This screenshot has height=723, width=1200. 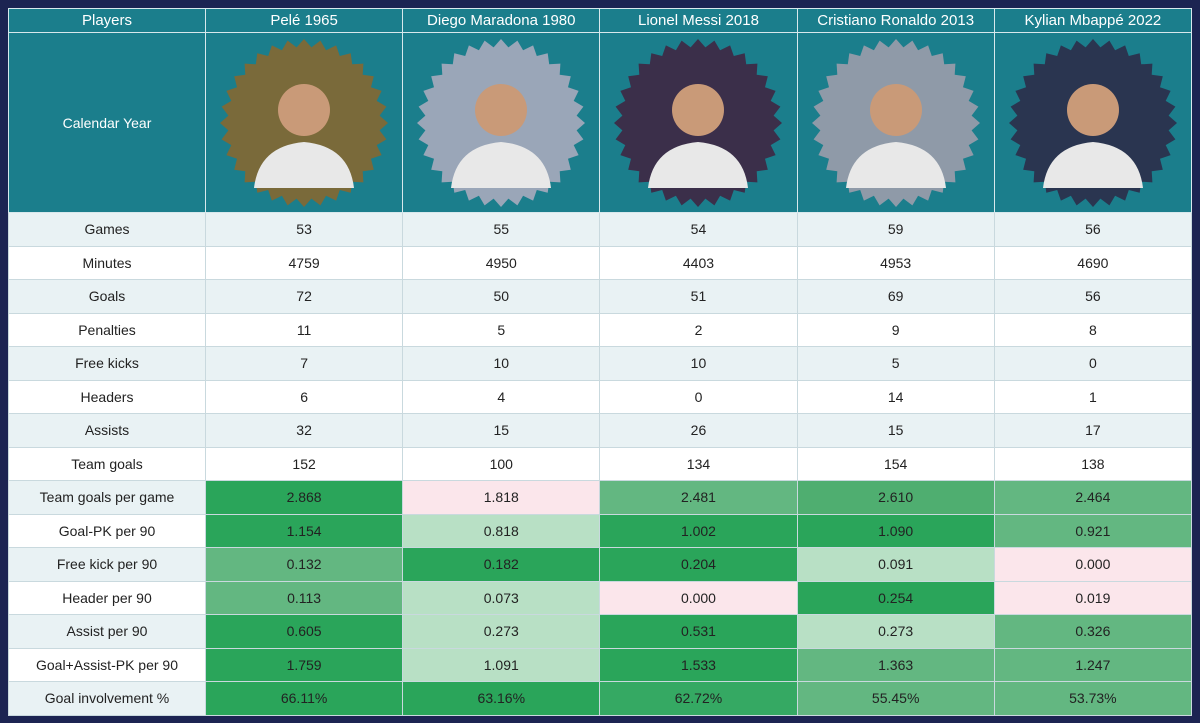 I want to click on stat-cell: 15, so click(x=895, y=430).